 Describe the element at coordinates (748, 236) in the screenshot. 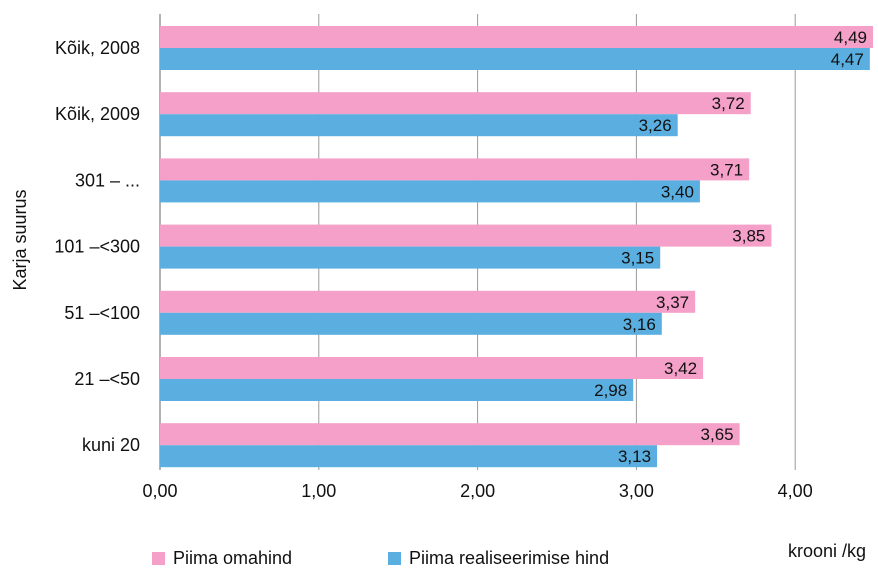

I see `data-label: 3,85` at that location.